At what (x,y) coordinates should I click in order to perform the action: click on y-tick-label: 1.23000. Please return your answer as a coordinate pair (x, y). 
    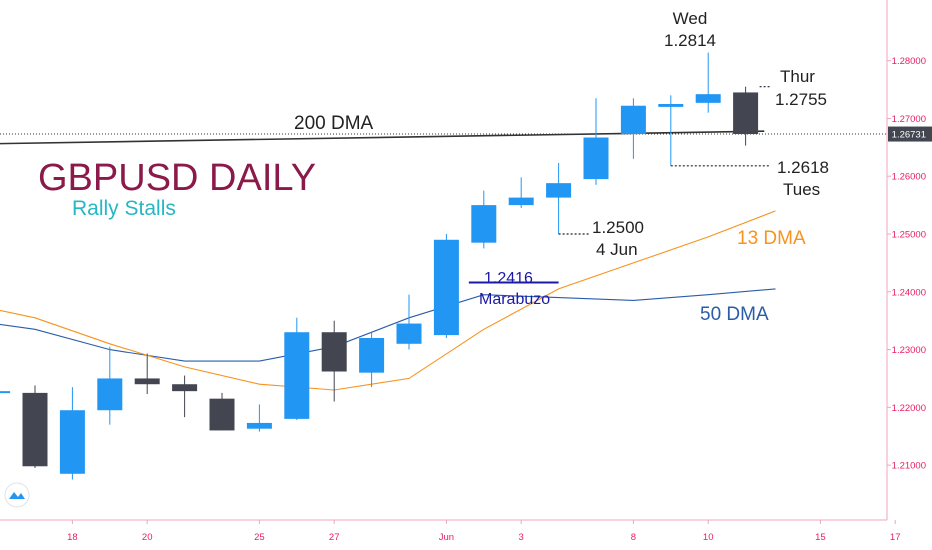
    Looking at the image, I should click on (909, 350).